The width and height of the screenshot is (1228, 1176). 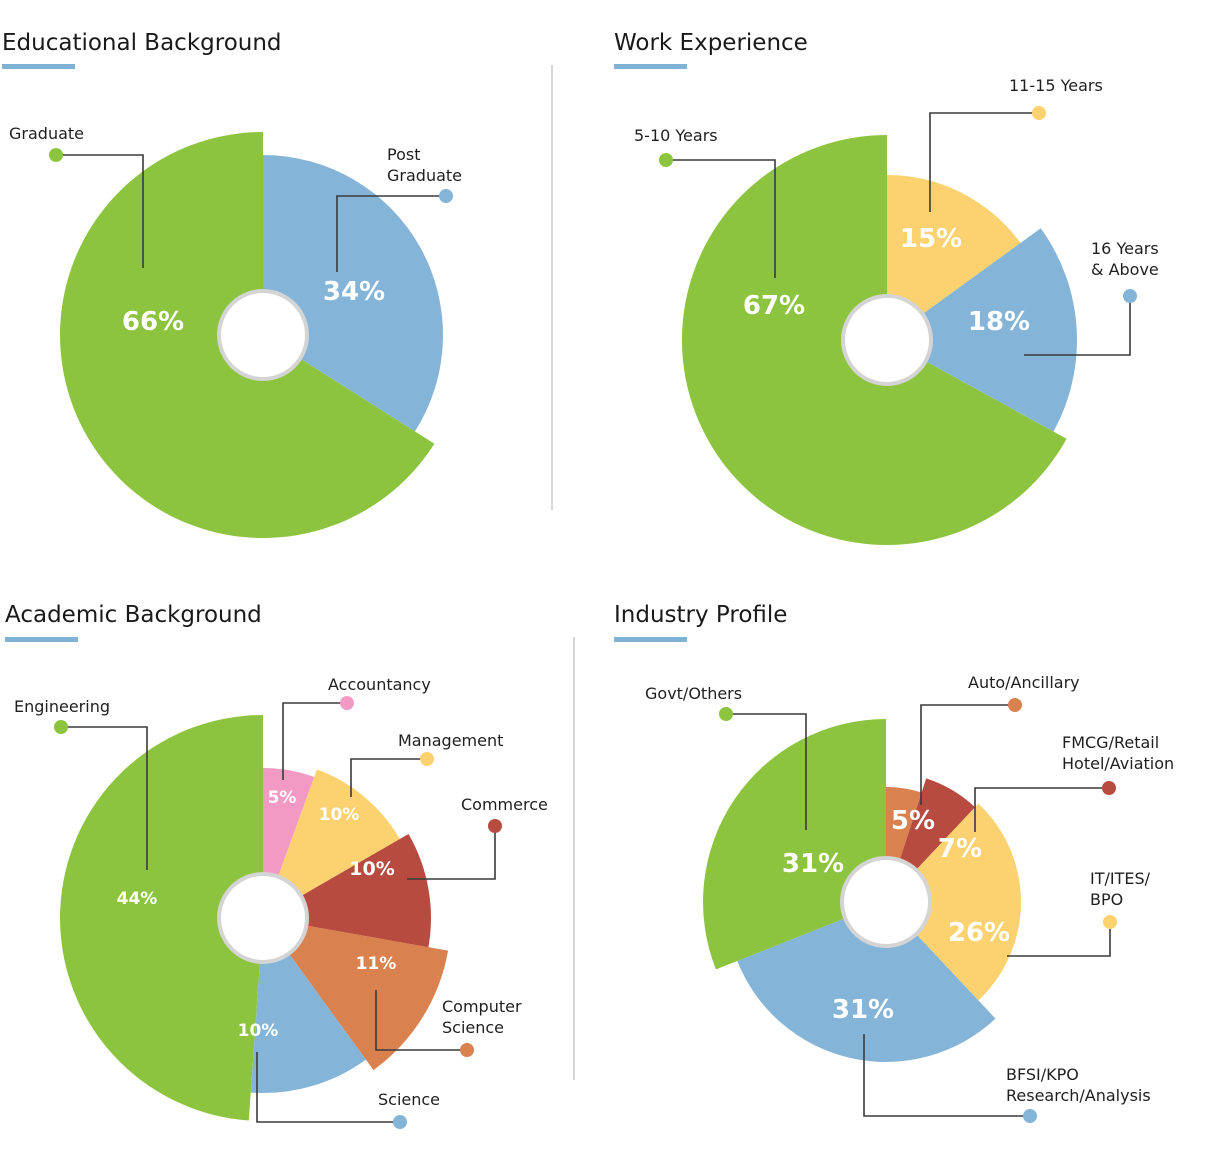 I want to click on data-label-5-10-years: 67%, so click(x=774, y=306).